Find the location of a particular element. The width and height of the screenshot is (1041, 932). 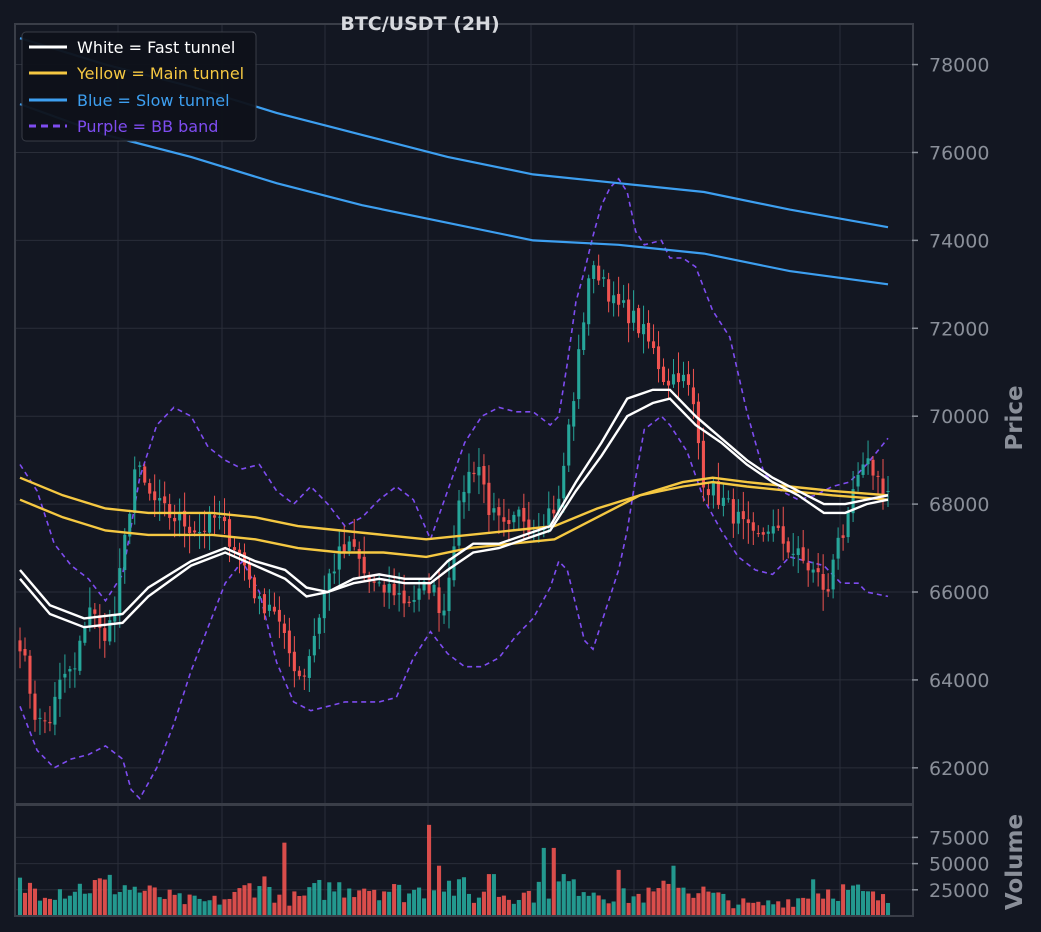

legend-label-fast: White = Fast tunnel is located at coordinates (156, 47).